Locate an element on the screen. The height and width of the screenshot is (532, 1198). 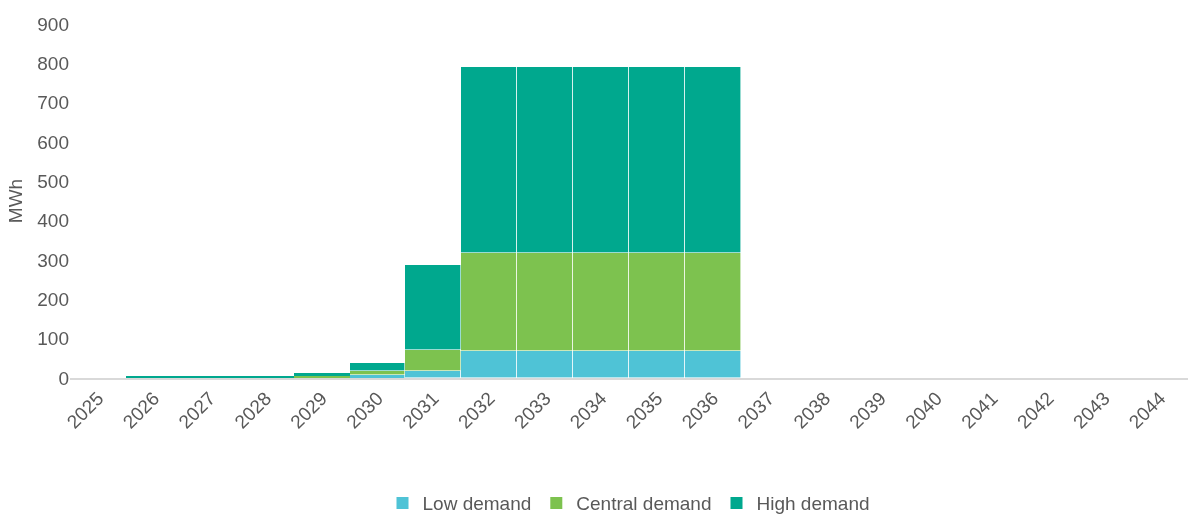
legend-label: High demand is located at coordinates (813, 504).